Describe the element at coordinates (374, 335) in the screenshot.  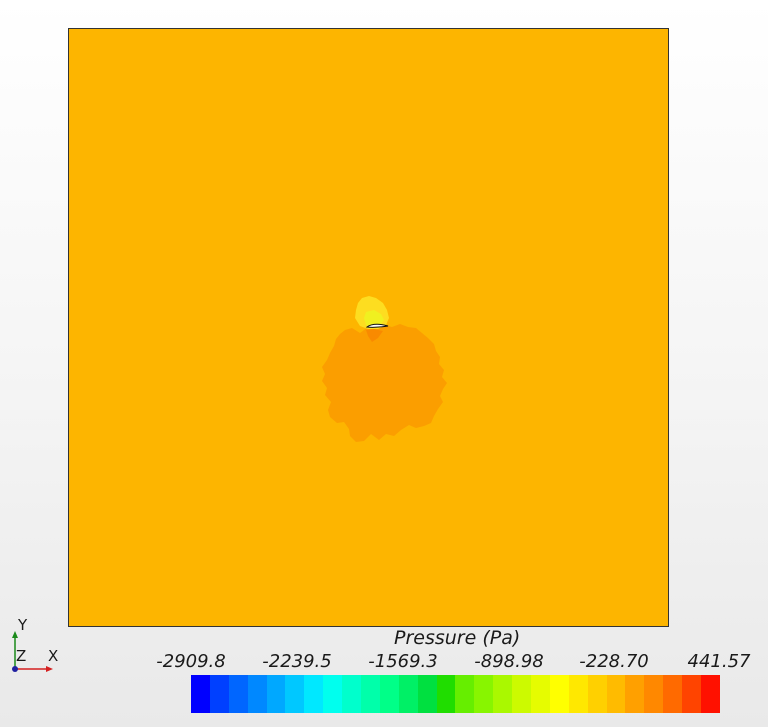
I see `stagnation-region` at that location.